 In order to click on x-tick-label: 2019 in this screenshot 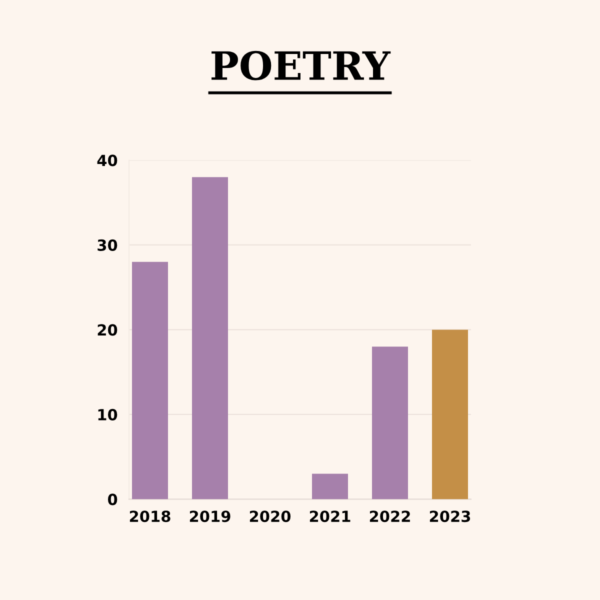, I will do `click(210, 516)`.